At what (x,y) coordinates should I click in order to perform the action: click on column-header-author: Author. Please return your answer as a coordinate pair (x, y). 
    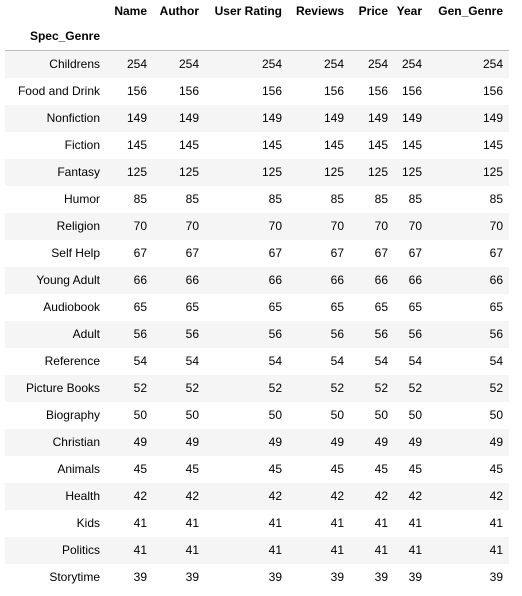
    Looking at the image, I should click on (179, 11).